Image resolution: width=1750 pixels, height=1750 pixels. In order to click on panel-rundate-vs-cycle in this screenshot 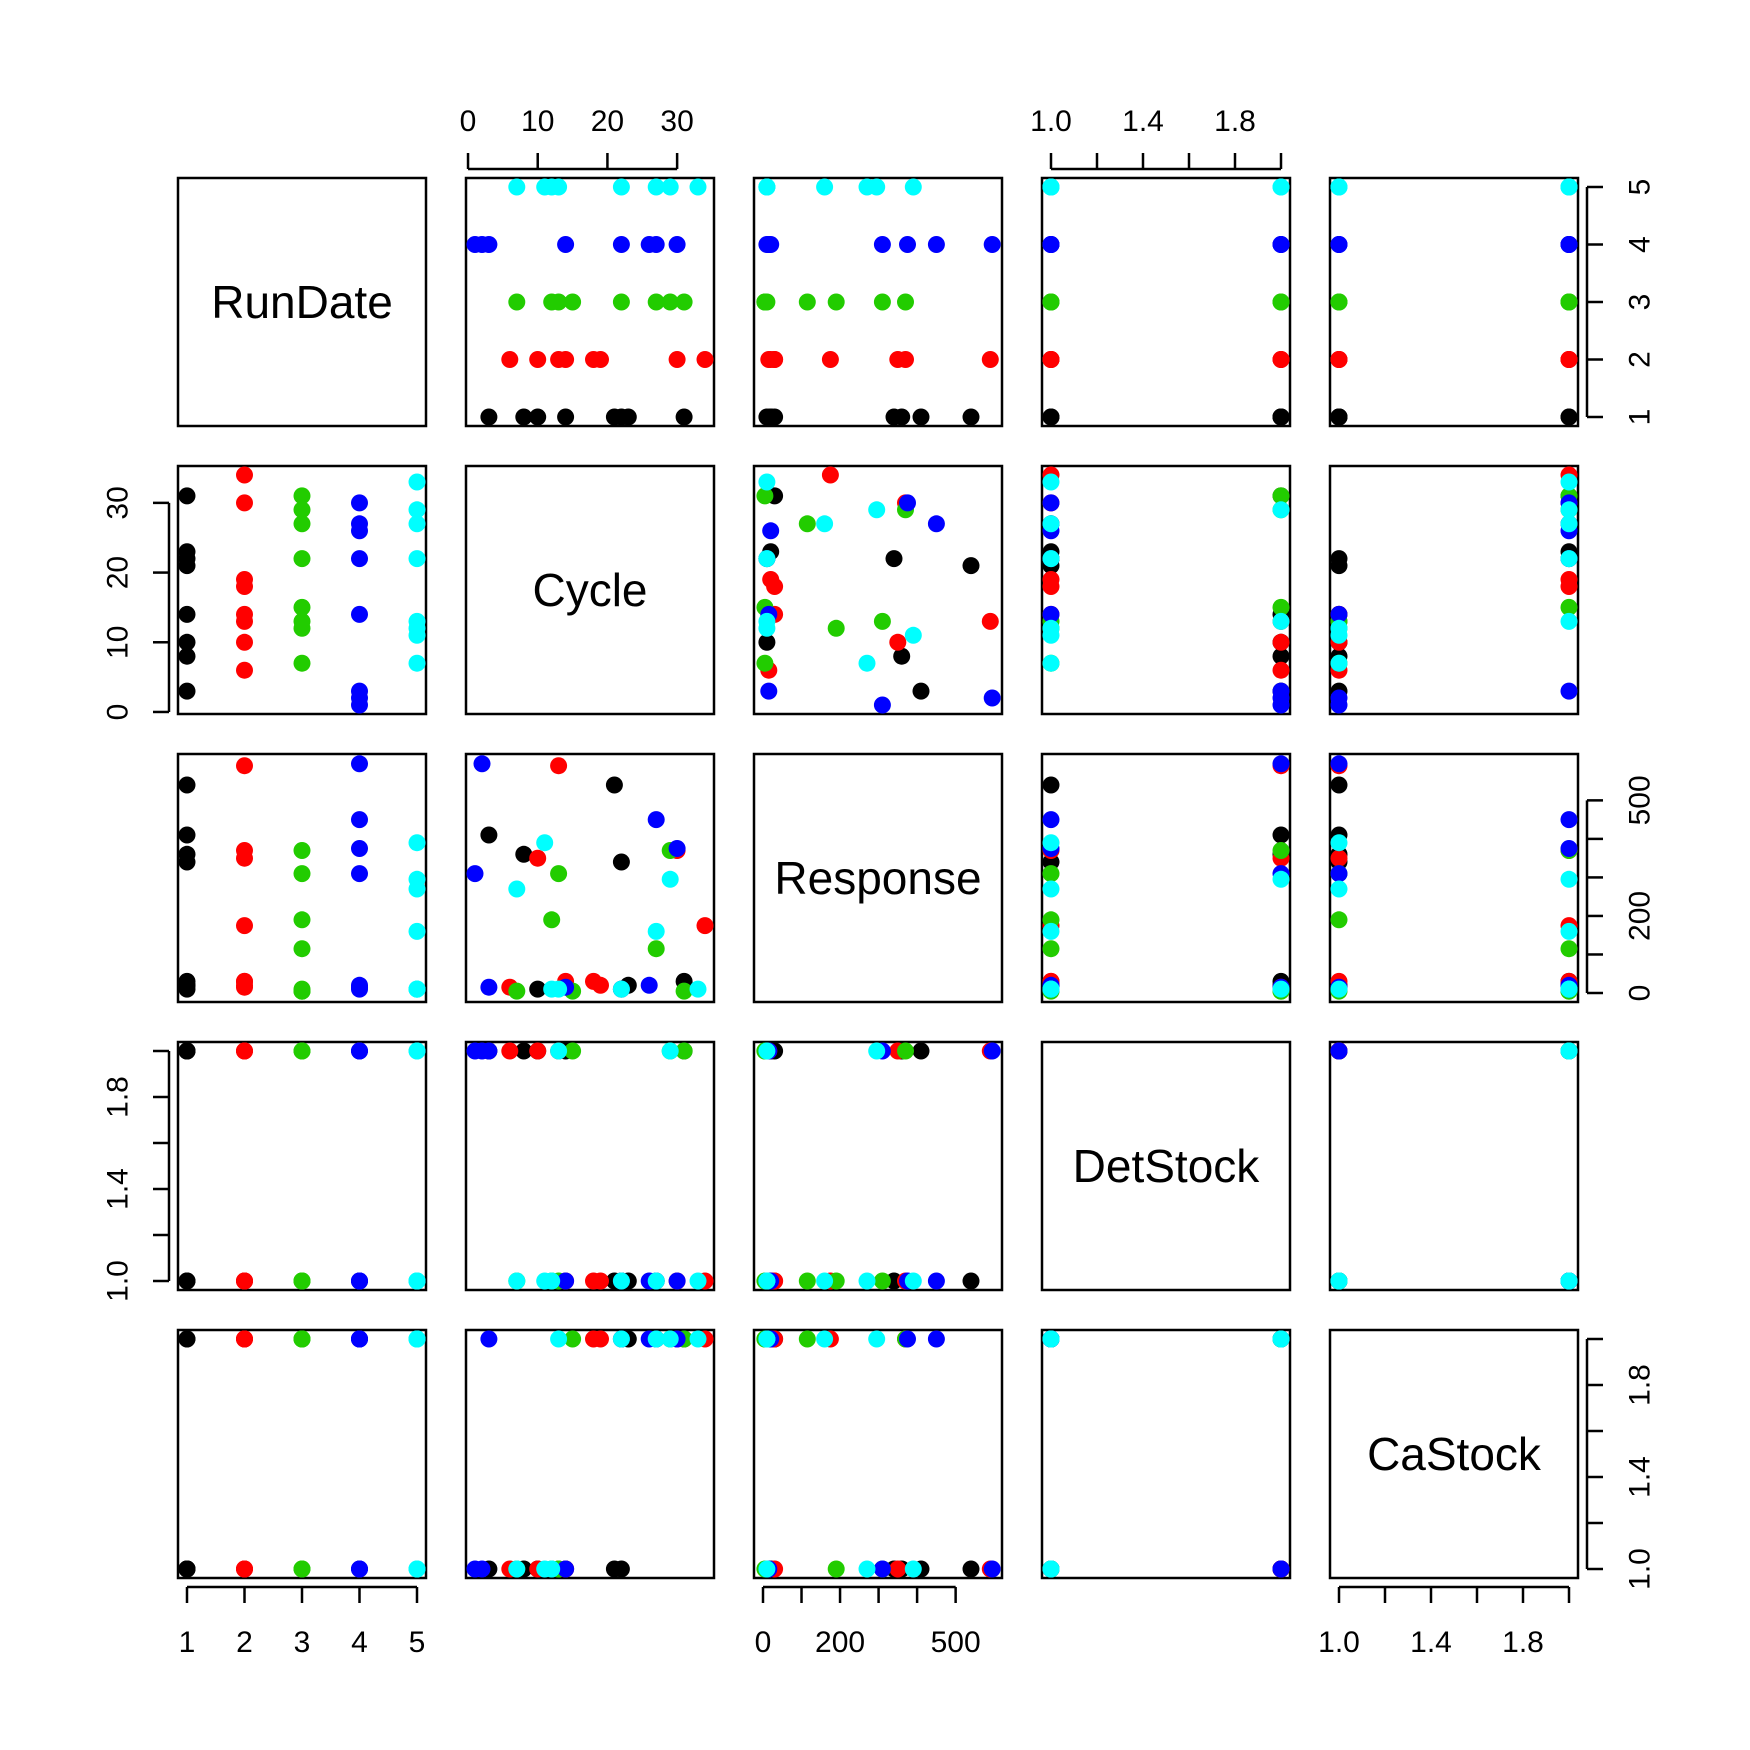, I will do `click(590, 302)`.